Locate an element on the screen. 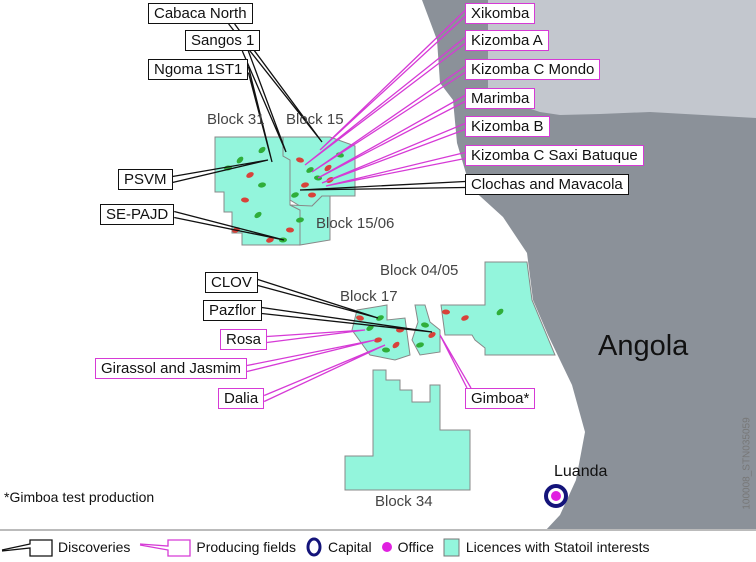  label-clov: CLOV is located at coordinates (231, 282).